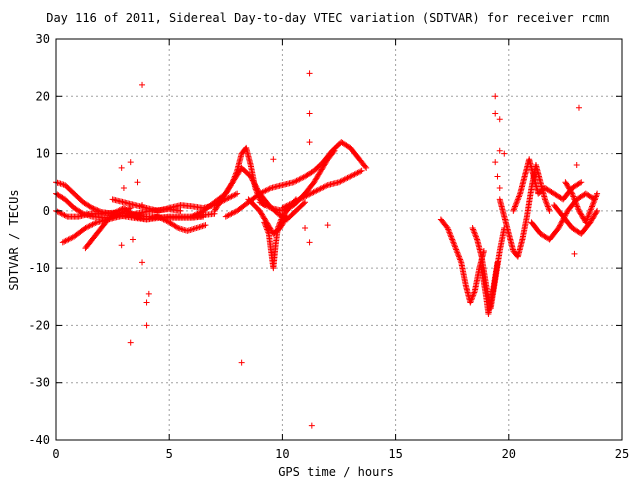 Image resolution: width=640 pixels, height=480 pixels. I want to click on x-tick-labels: 0 5 10 15 20 25, so click(340, 454).